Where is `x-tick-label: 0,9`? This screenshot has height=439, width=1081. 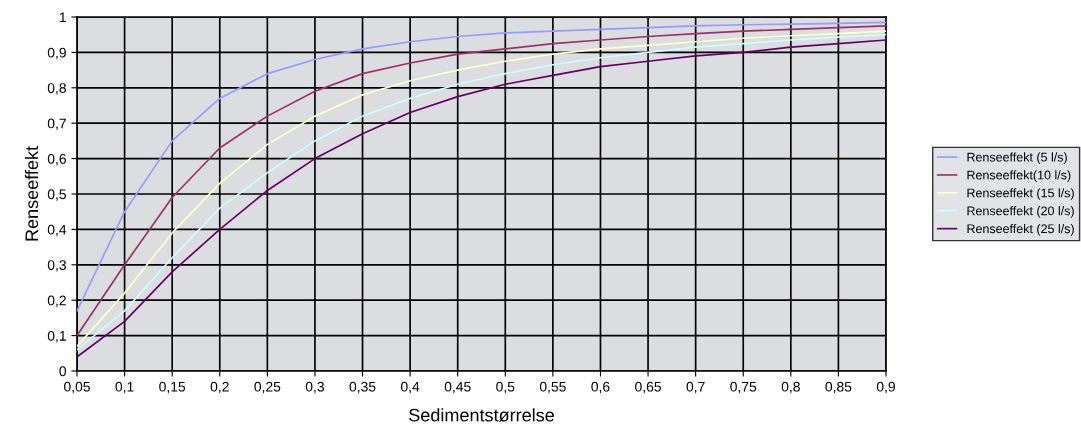 x-tick-label: 0,9 is located at coordinates (885, 387).